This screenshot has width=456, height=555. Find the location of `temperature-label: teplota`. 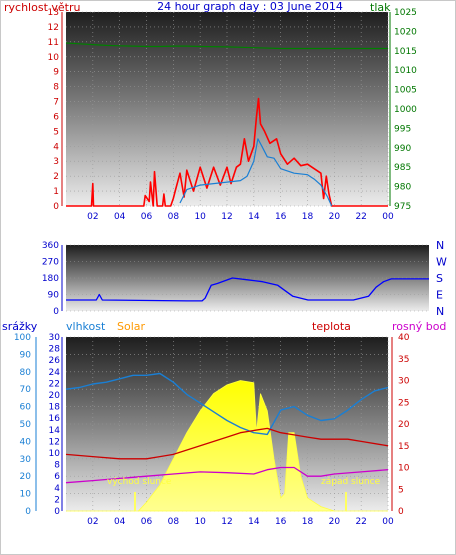

temperature-label: teplota is located at coordinates (331, 326).